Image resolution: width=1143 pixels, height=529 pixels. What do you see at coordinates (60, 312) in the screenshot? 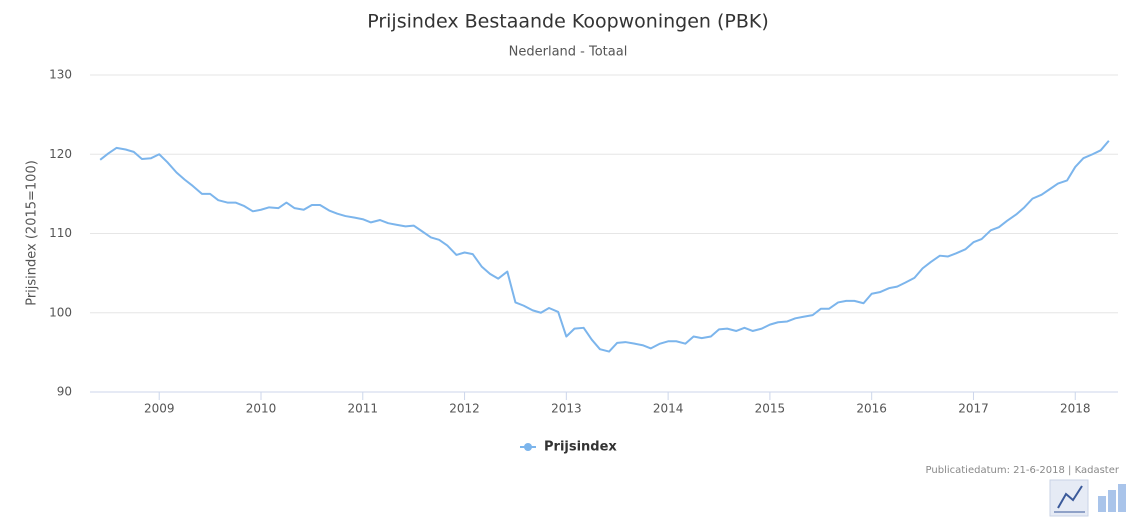
I see `y-tick-label: 100` at bounding box center [60, 312].